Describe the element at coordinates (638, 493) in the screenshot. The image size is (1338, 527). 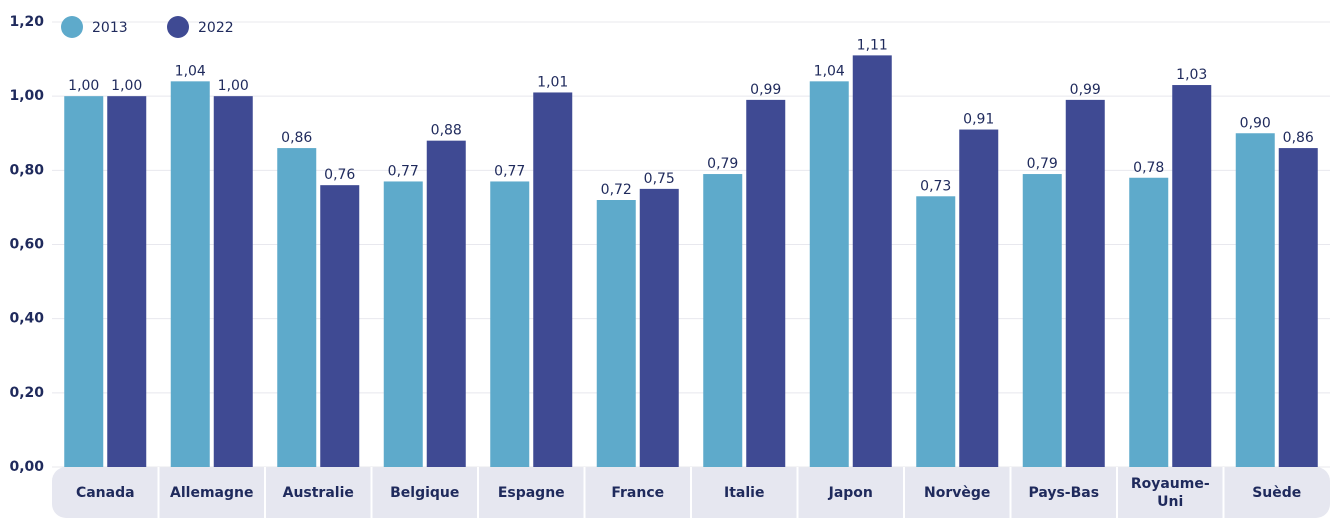
I see `x-tick-label: France` at that location.